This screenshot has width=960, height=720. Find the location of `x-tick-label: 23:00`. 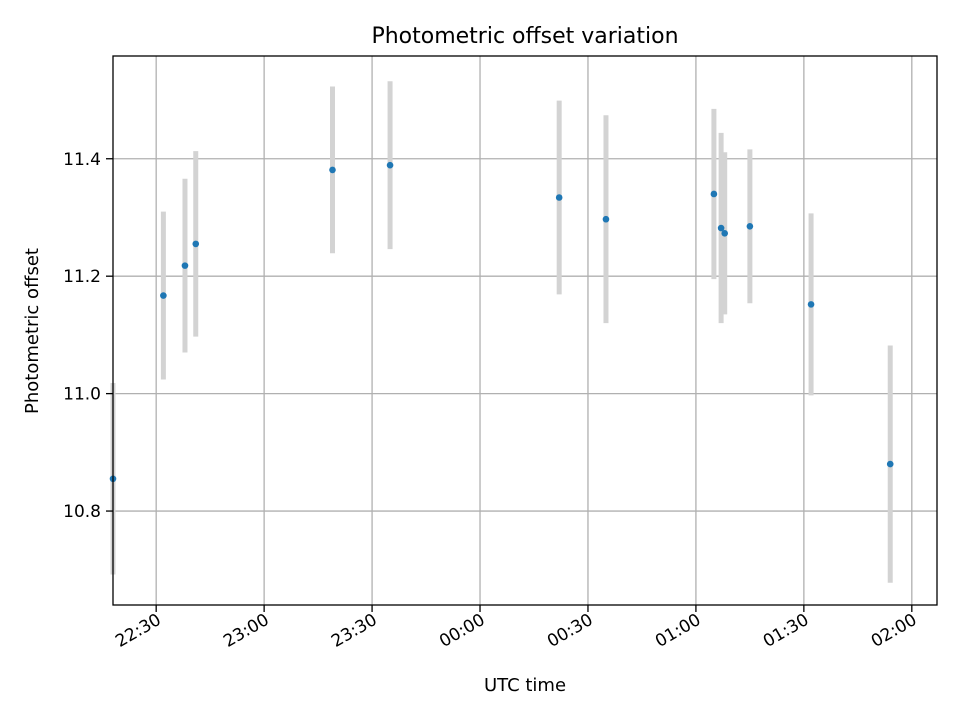

x-tick-label: 23:00 is located at coordinates (246, 631).